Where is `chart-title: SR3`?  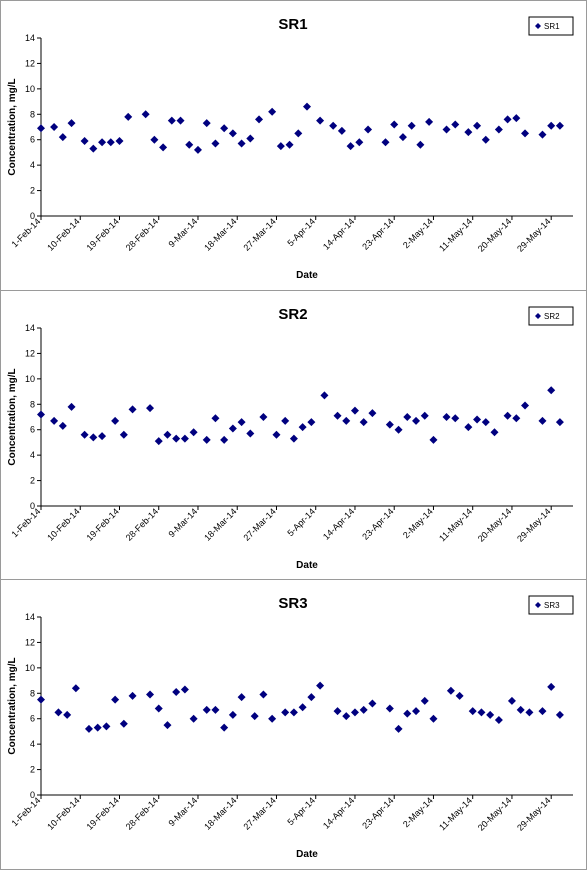 chart-title: SR3 is located at coordinates (292, 603).